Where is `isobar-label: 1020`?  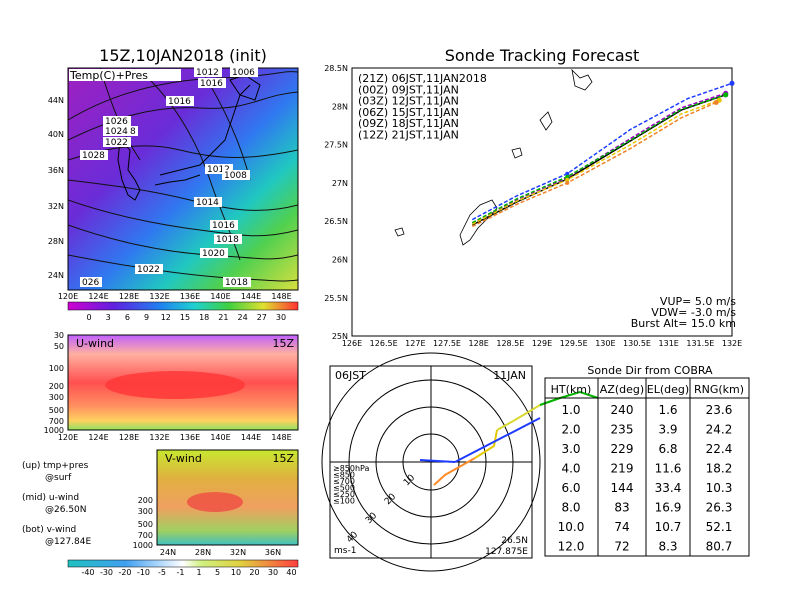
isobar-label: 1020 is located at coordinates (213, 254).